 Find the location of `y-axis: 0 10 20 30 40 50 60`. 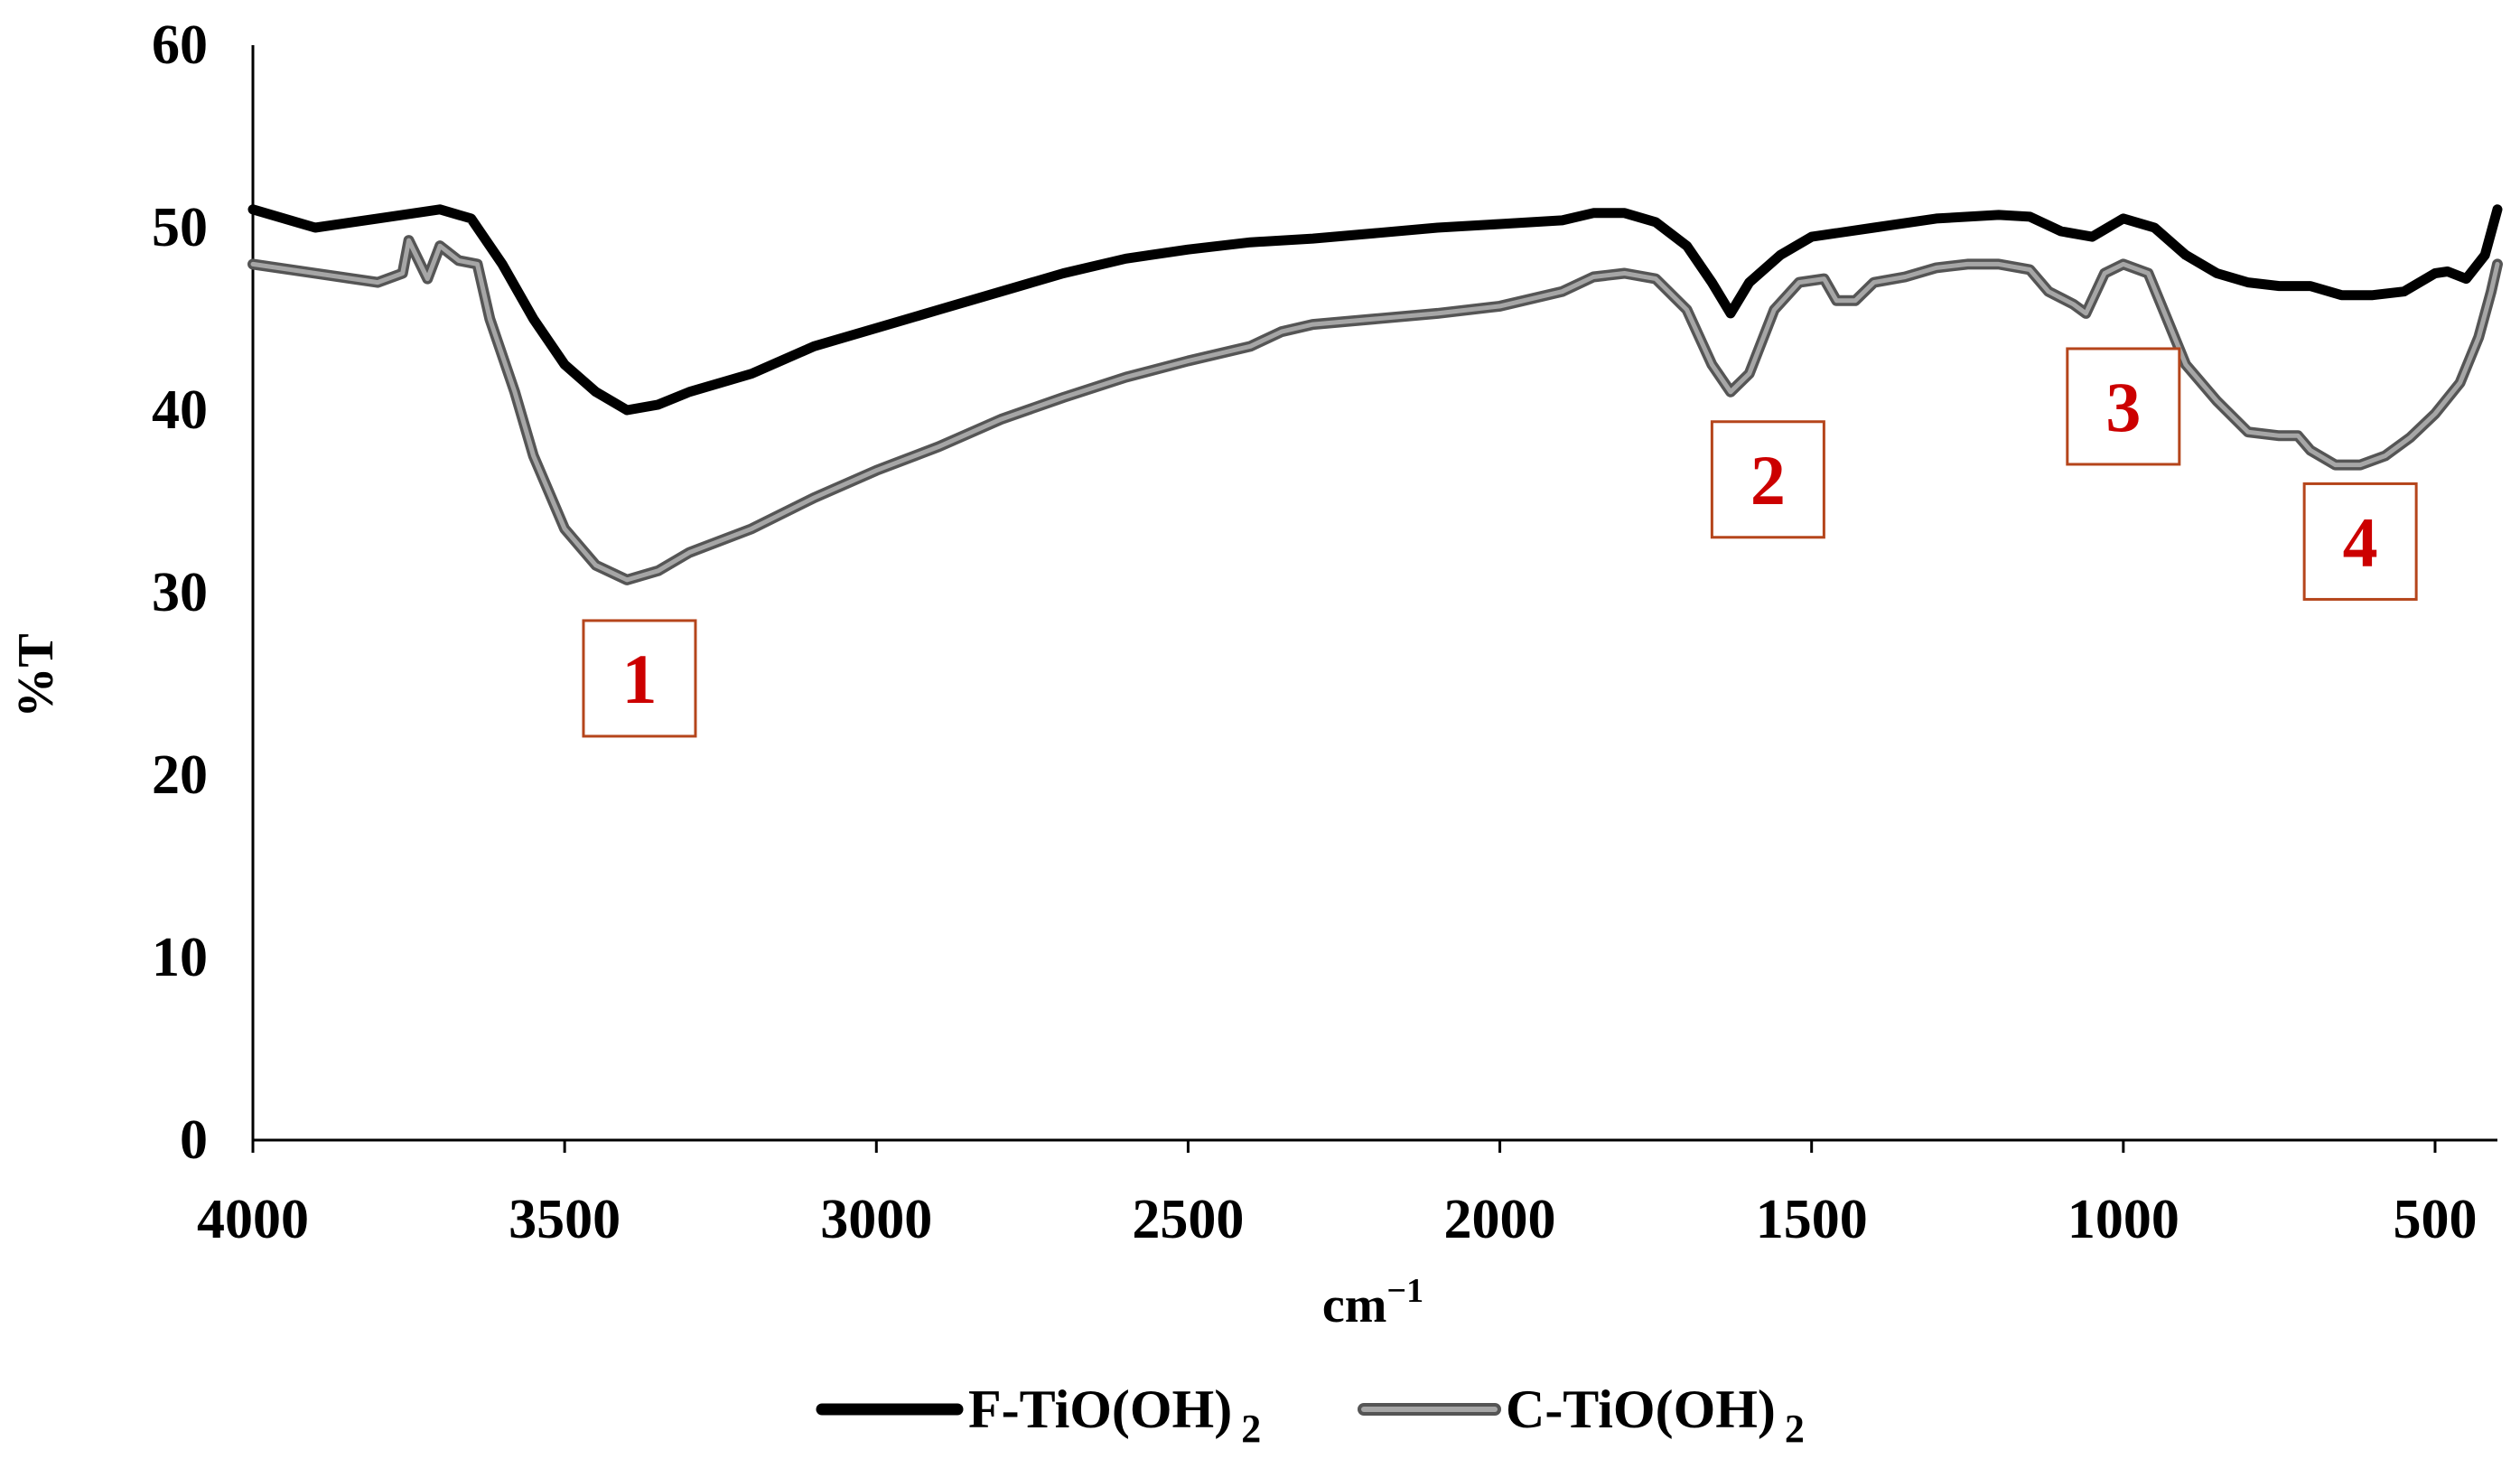

y-axis: 0 10 20 30 40 50 60 is located at coordinates (203, 593).